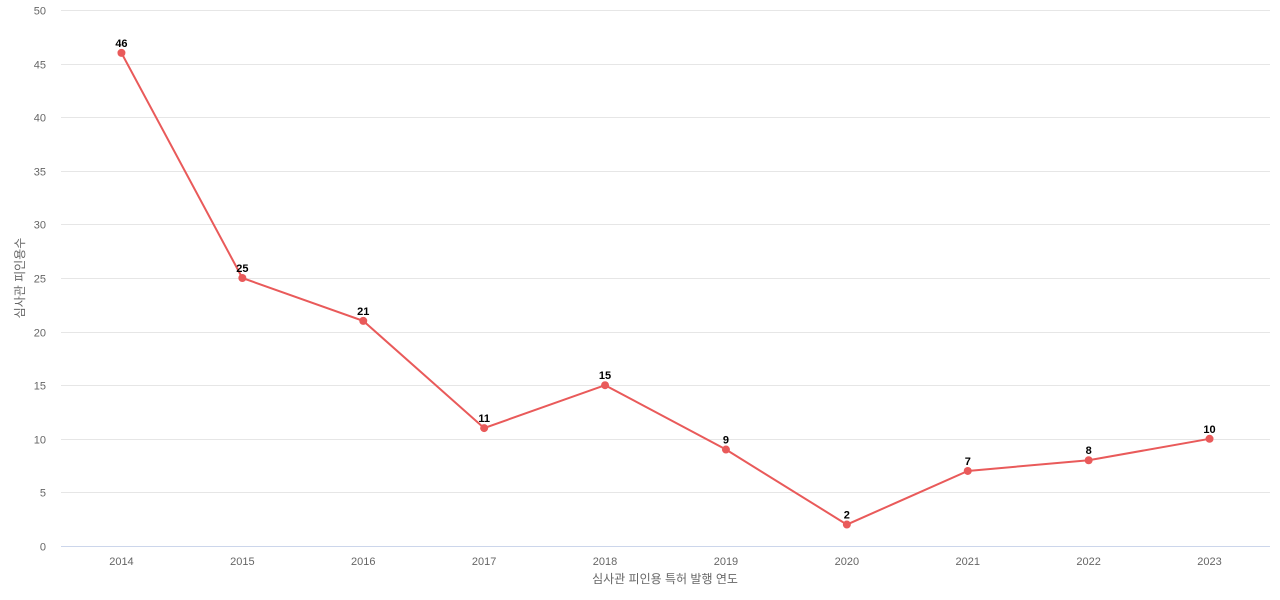  What do you see at coordinates (121, 562) in the screenshot?
I see `x-tick-label: 2014` at bounding box center [121, 562].